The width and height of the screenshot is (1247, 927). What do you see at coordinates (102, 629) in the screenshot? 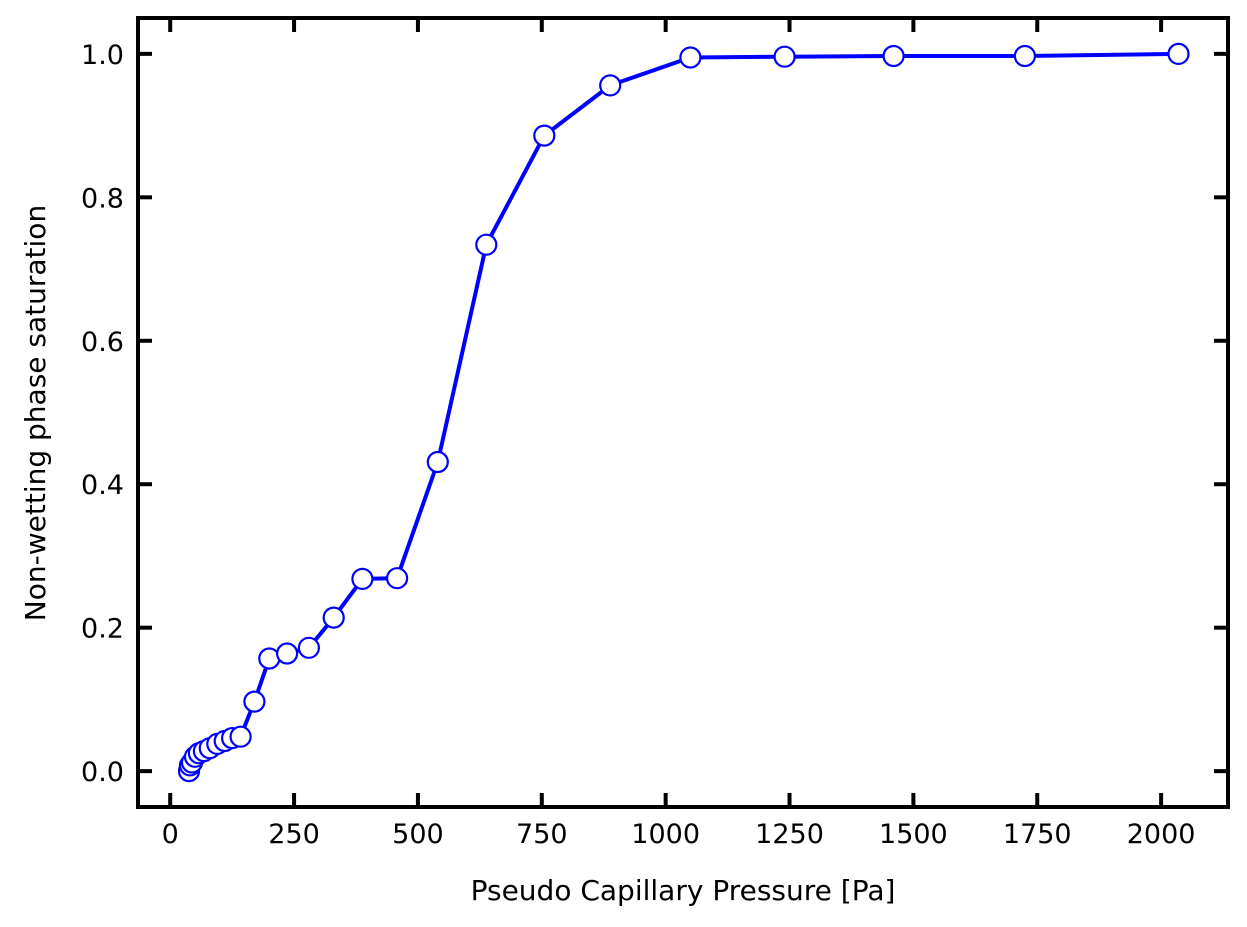
I see `y-tick-label: 0.2` at bounding box center [102, 629].